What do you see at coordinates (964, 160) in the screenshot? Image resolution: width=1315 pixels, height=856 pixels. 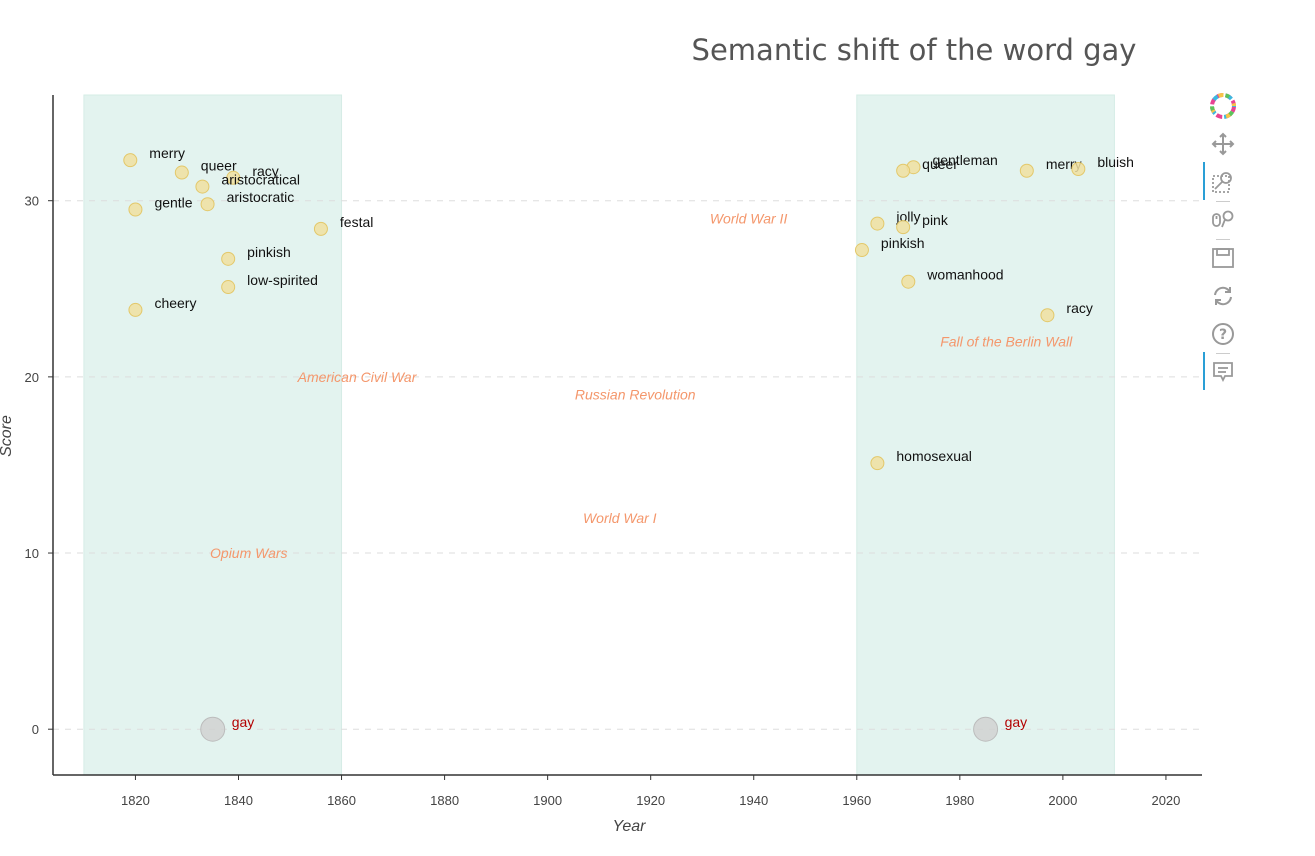 I see `point-label: gentleman` at bounding box center [964, 160].